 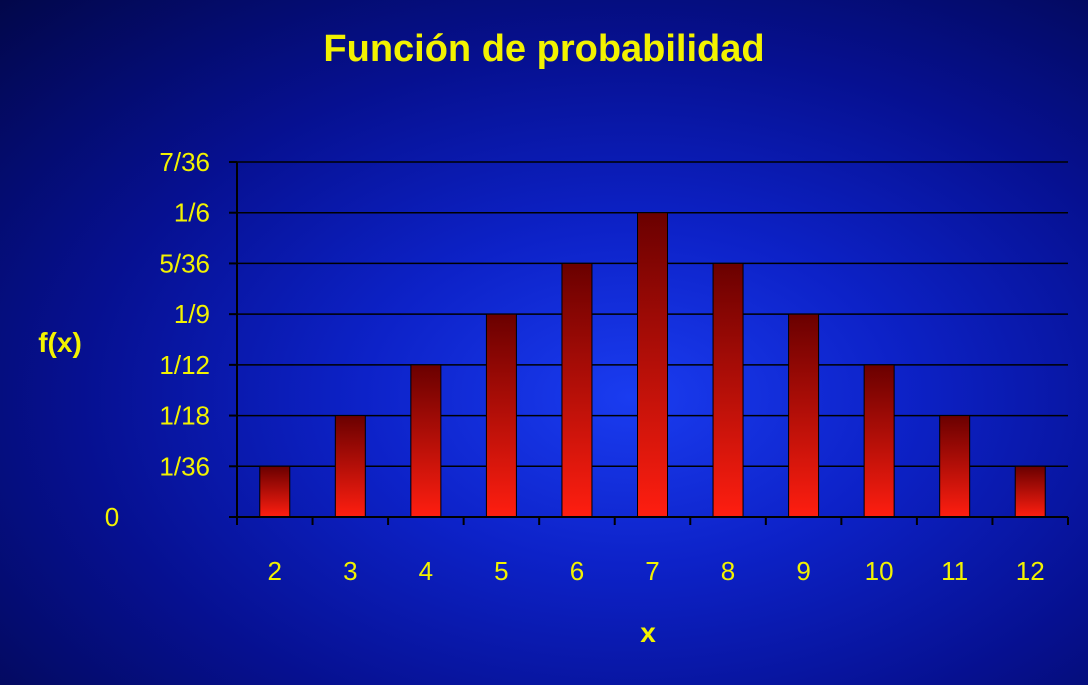 What do you see at coordinates (577, 571) in the screenshot?
I see `x-tick-label: 6` at bounding box center [577, 571].